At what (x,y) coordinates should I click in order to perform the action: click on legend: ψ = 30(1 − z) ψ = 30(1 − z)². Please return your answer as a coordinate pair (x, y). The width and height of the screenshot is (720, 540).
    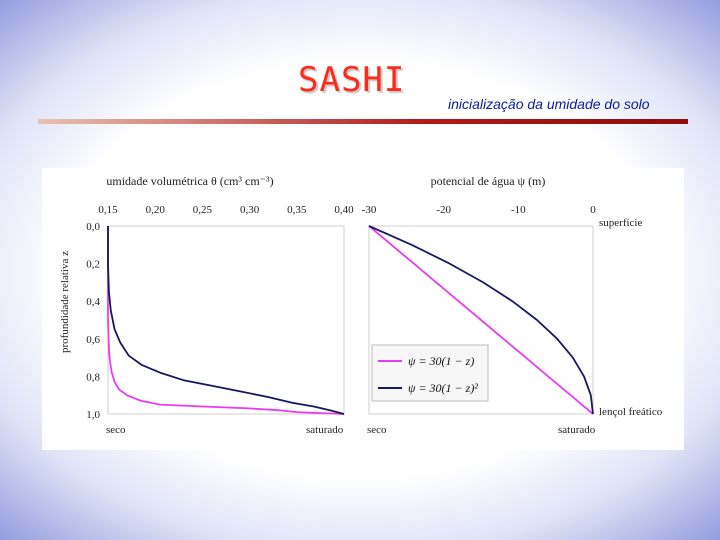
    Looking at the image, I should click on (430, 373).